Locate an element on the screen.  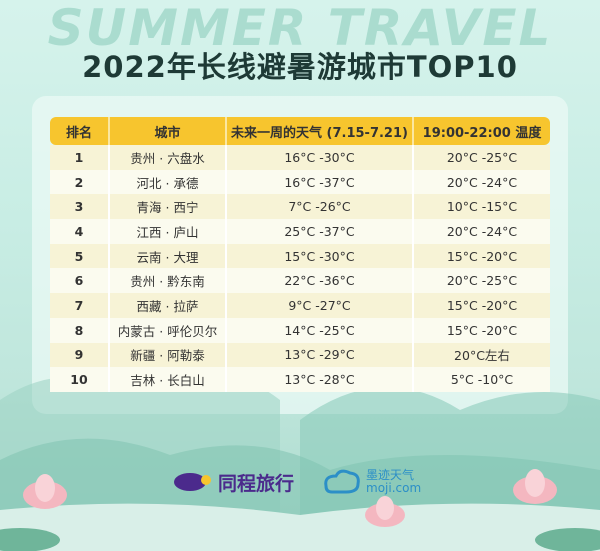
header-city: 城市 is located at coordinates (166, 131).